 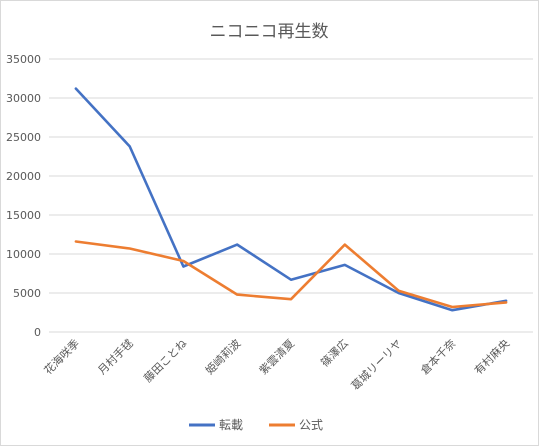 What do you see at coordinates (61, 356) in the screenshot?
I see `x-tick-label: 花海咲季` at bounding box center [61, 356].